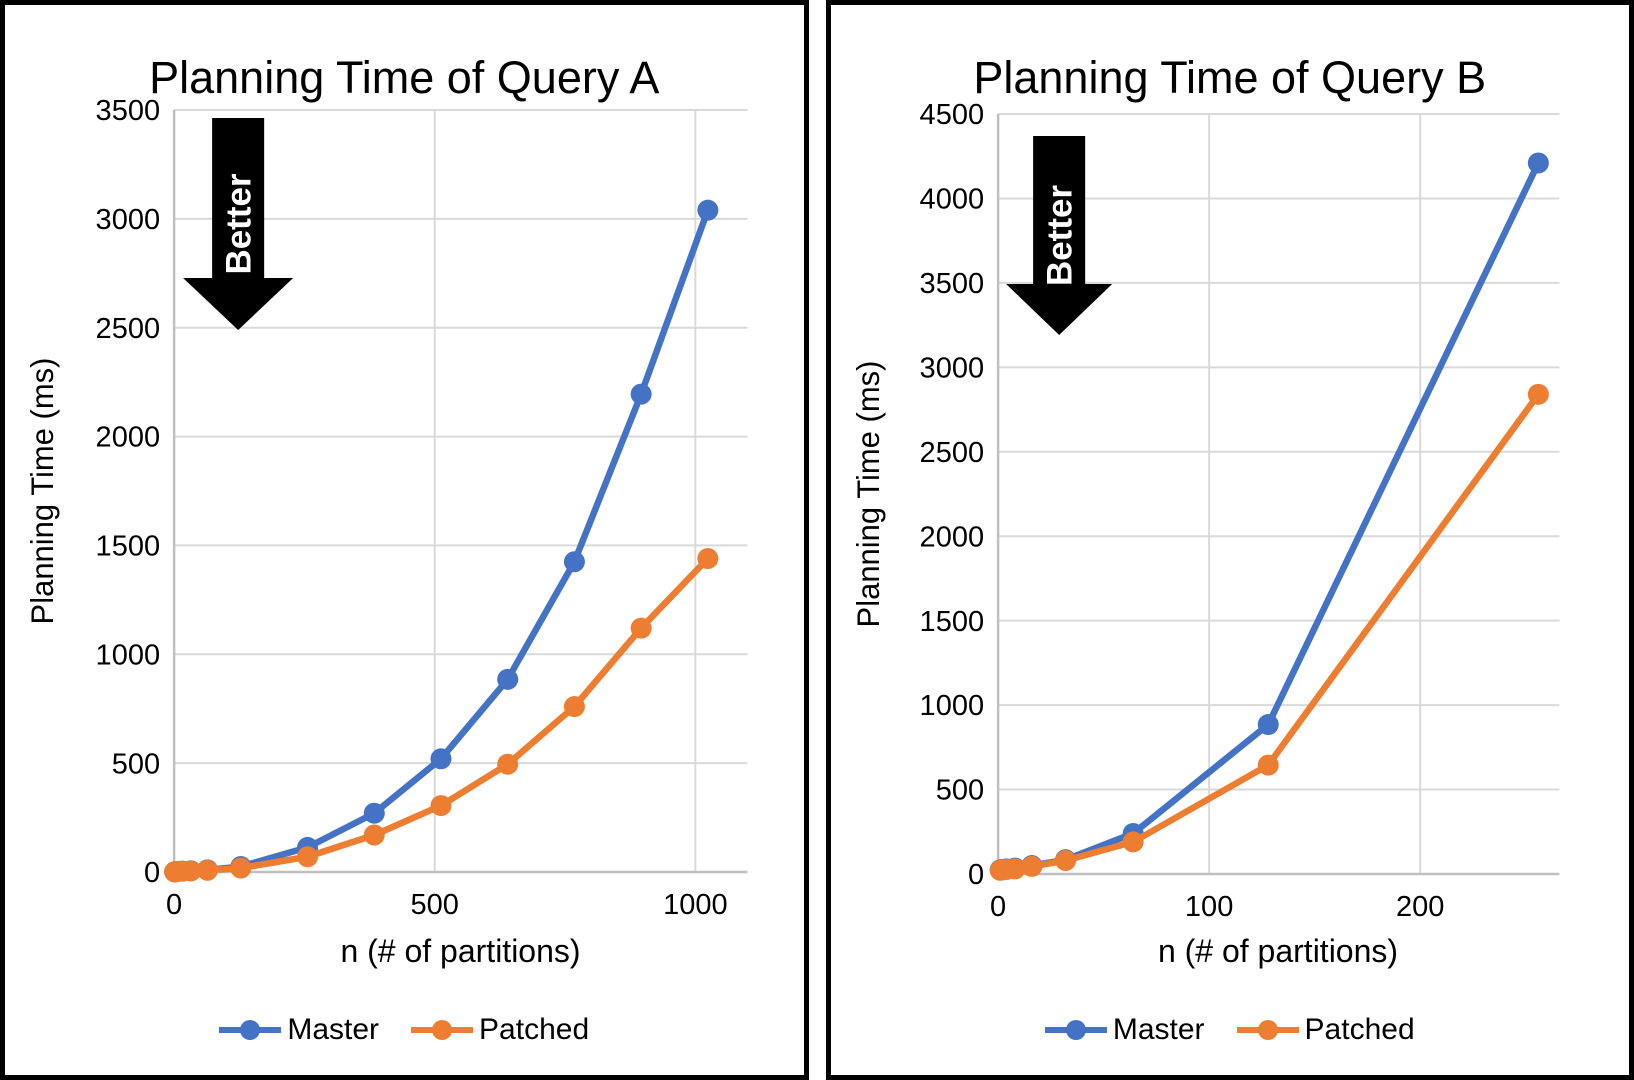 The height and width of the screenshot is (1080, 1634). What do you see at coordinates (460, 951) in the screenshot?
I see `x-axis-label-query-a: n (# of partitions)` at bounding box center [460, 951].